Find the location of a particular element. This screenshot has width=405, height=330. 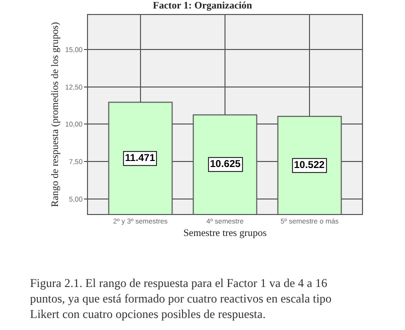

x-axis-title: Semestre tres grupos is located at coordinates (225, 233).